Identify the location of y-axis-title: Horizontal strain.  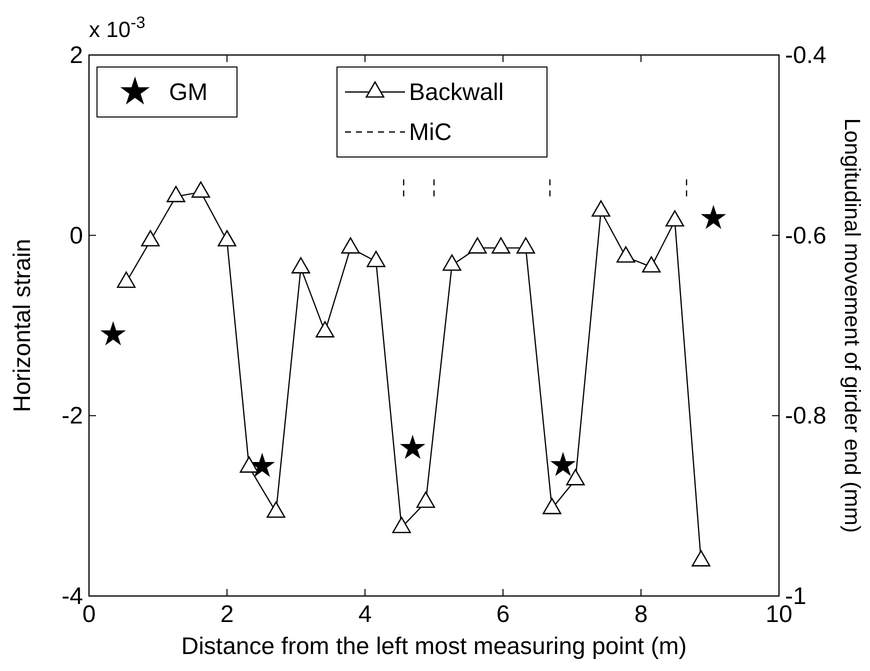
(22, 325).